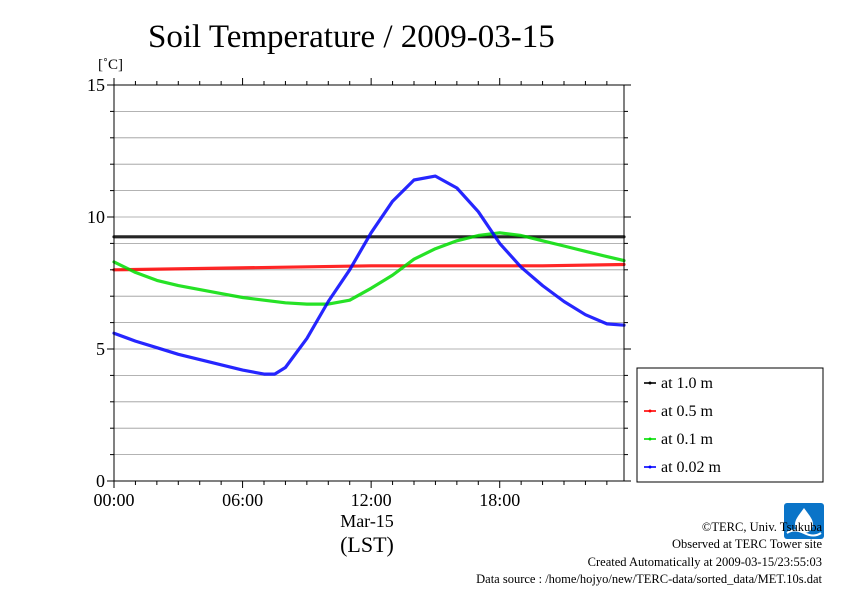 This screenshot has height=595, width=842. Describe the element at coordinates (96, 85) in the screenshot. I see `y-tick-label: 15` at that location.